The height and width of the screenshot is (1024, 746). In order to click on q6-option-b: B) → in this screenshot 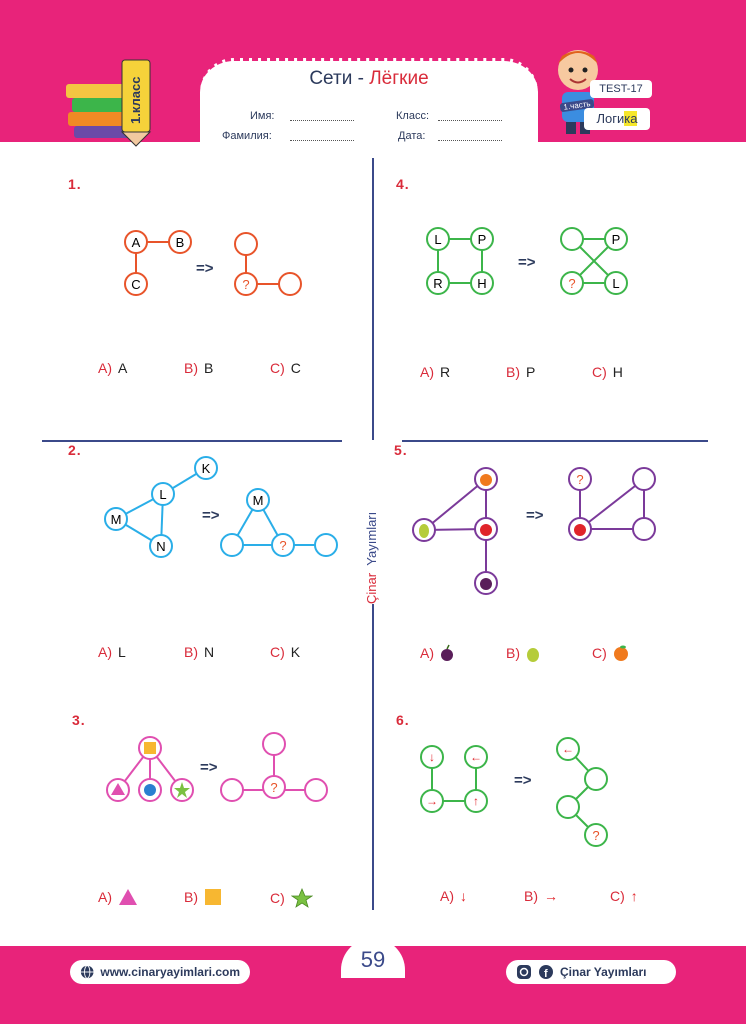, I will do `click(541, 896)`.